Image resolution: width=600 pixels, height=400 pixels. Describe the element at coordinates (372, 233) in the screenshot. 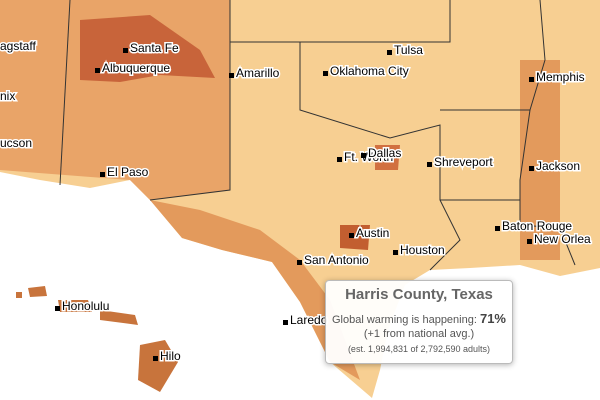

I see `city-label: Austin` at that location.